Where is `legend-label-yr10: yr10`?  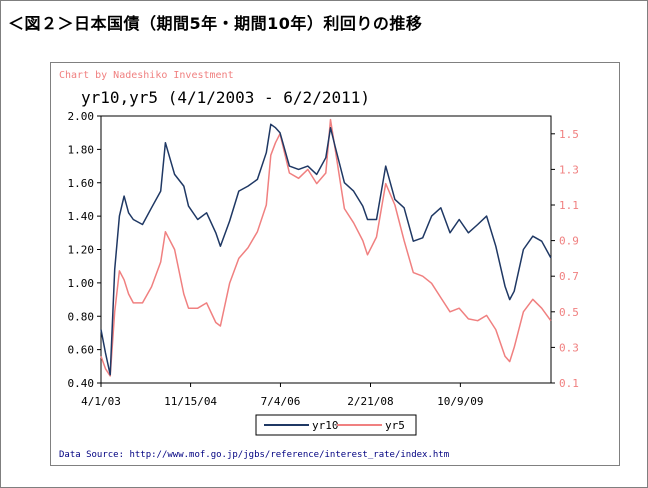 legend-label-yr10: yr10 is located at coordinates (325, 425).